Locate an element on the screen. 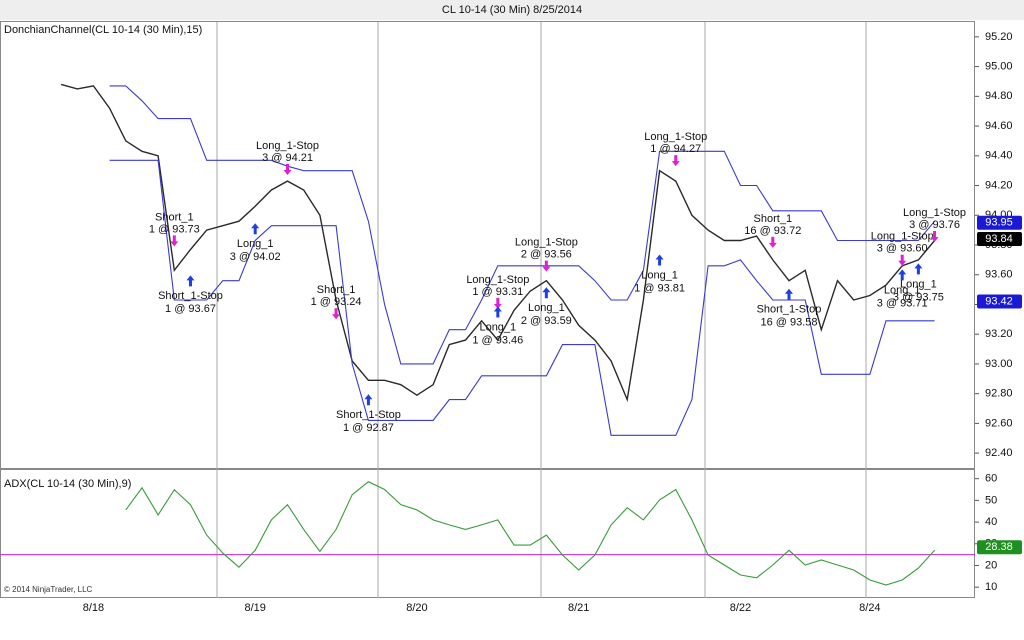  trade-detail: 16 @ 93.72 is located at coordinates (772, 231).